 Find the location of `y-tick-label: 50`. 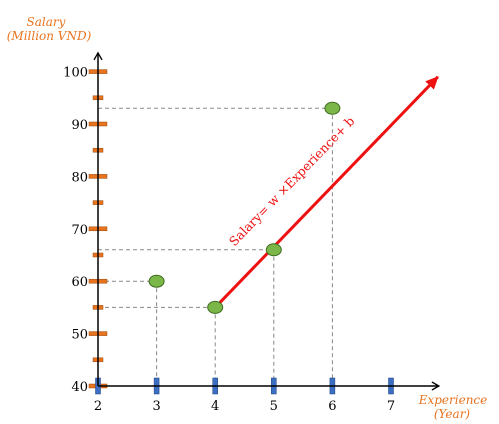

y-tick-label: 50 is located at coordinates (79, 335).